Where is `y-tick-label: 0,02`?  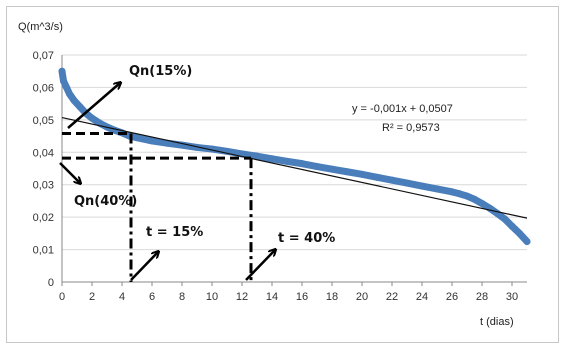
y-tick-label: 0,02 is located at coordinates (43, 218).